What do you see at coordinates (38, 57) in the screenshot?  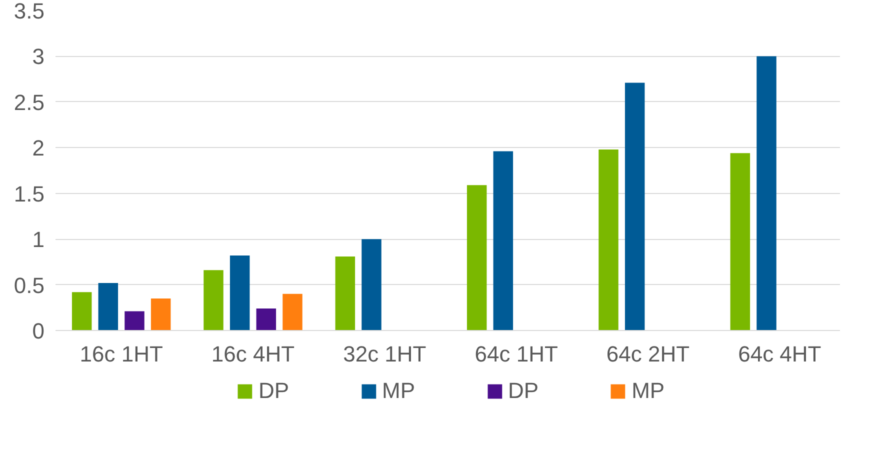 I see `y-tick-label: 3` at bounding box center [38, 57].